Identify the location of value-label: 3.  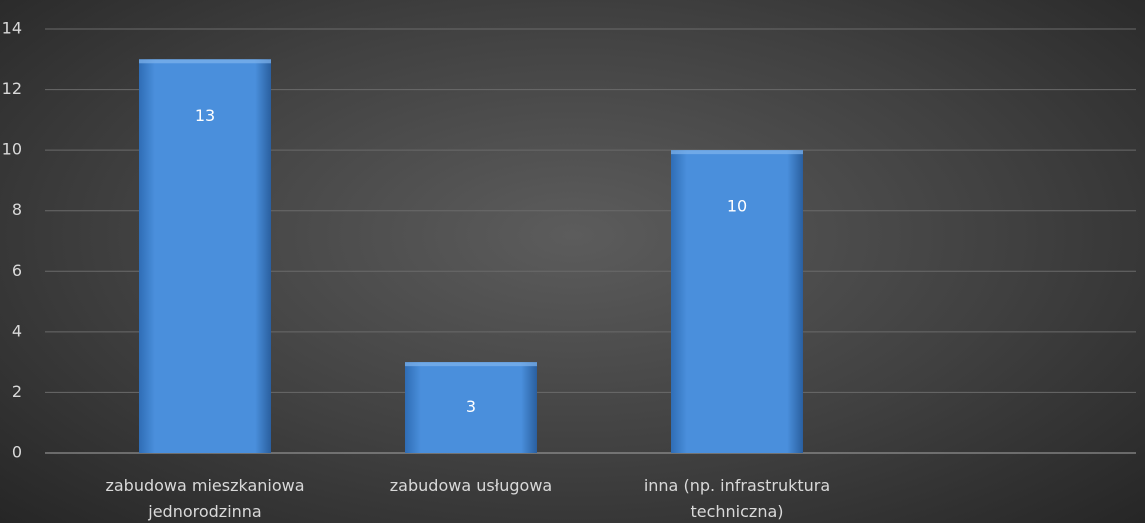
(471, 406).